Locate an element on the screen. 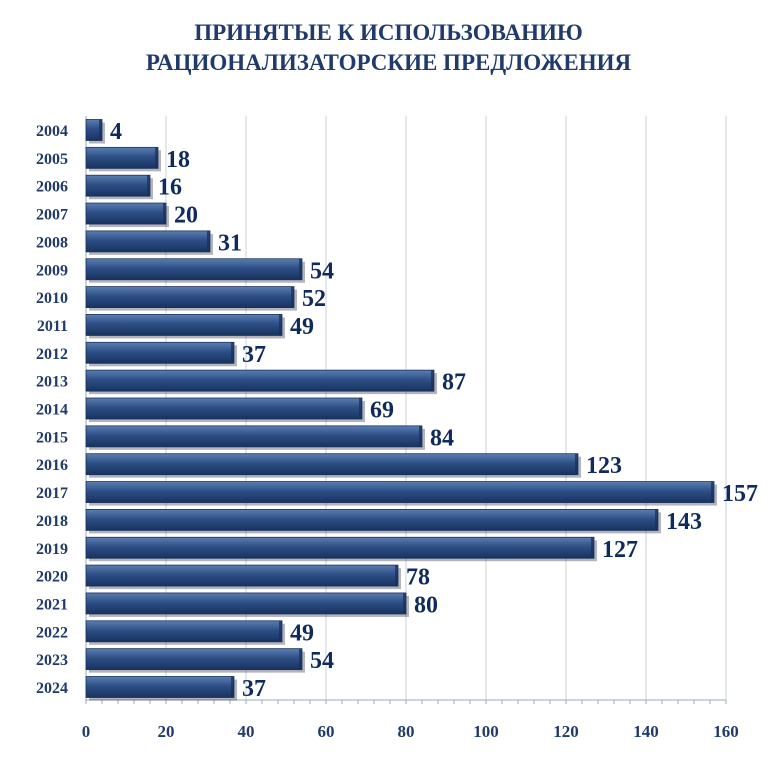 The image size is (777, 768). data-label: 84 is located at coordinates (442, 438).